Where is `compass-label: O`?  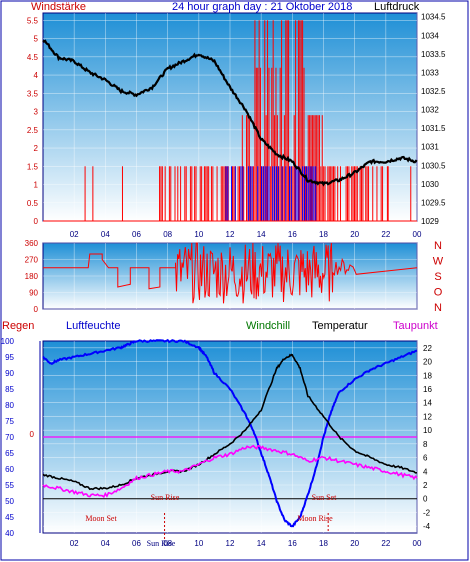 compass-label: O is located at coordinates (438, 293).